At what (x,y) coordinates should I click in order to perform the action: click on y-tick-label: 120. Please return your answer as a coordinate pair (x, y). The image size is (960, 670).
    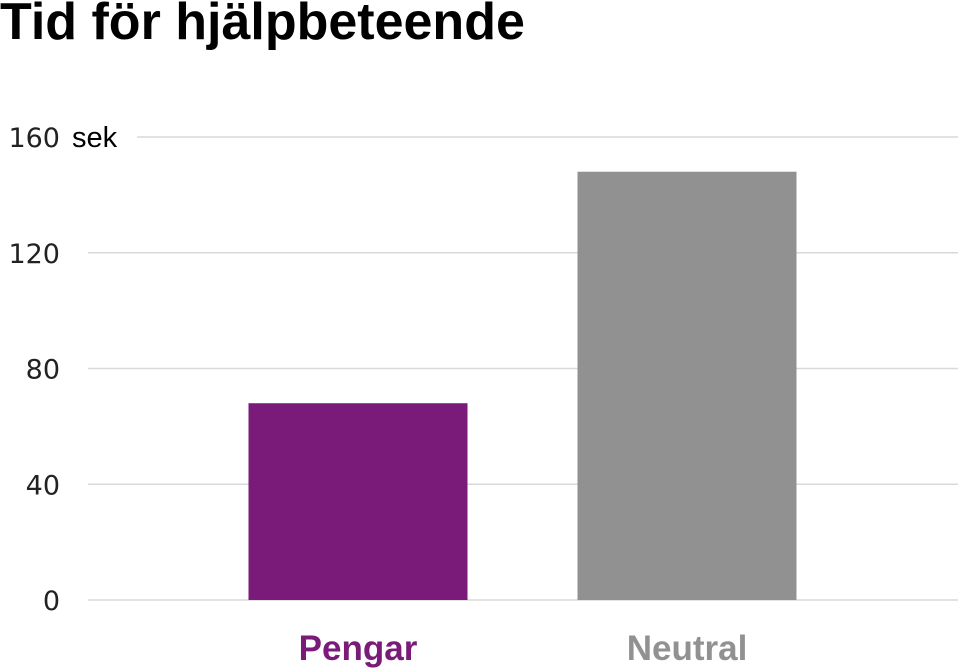
    Looking at the image, I should click on (34, 254).